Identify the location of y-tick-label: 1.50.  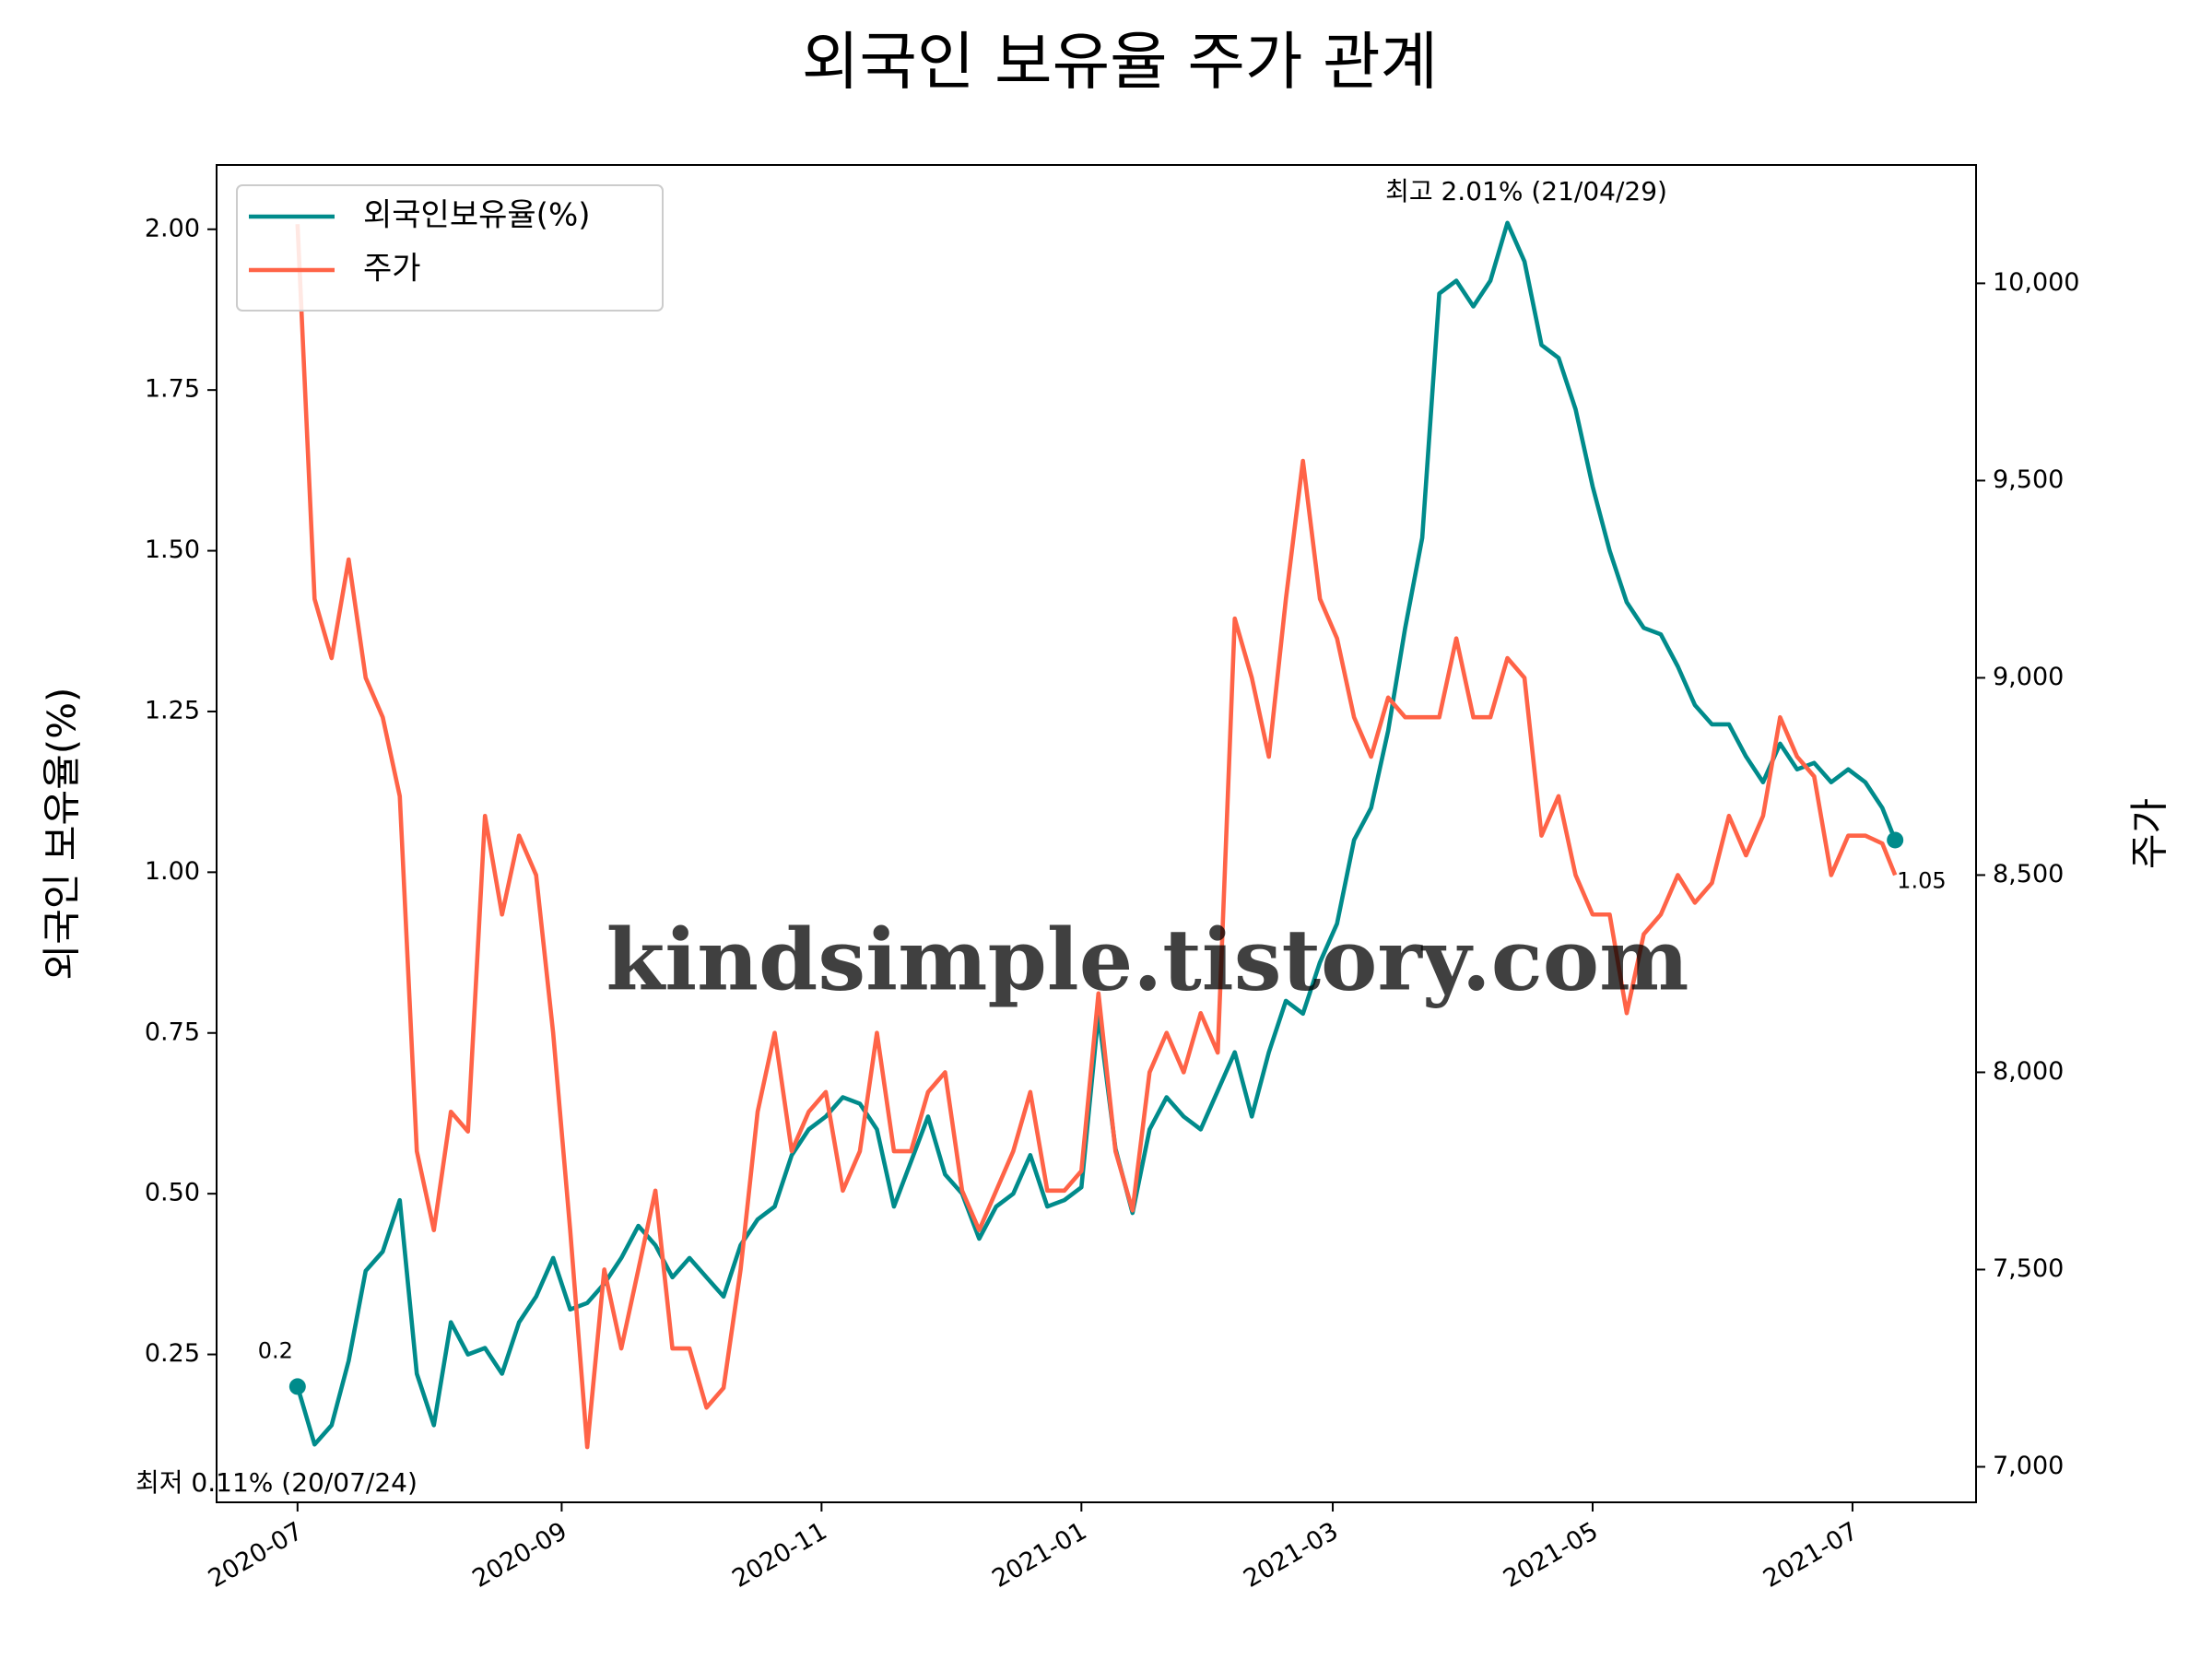
(172, 549).